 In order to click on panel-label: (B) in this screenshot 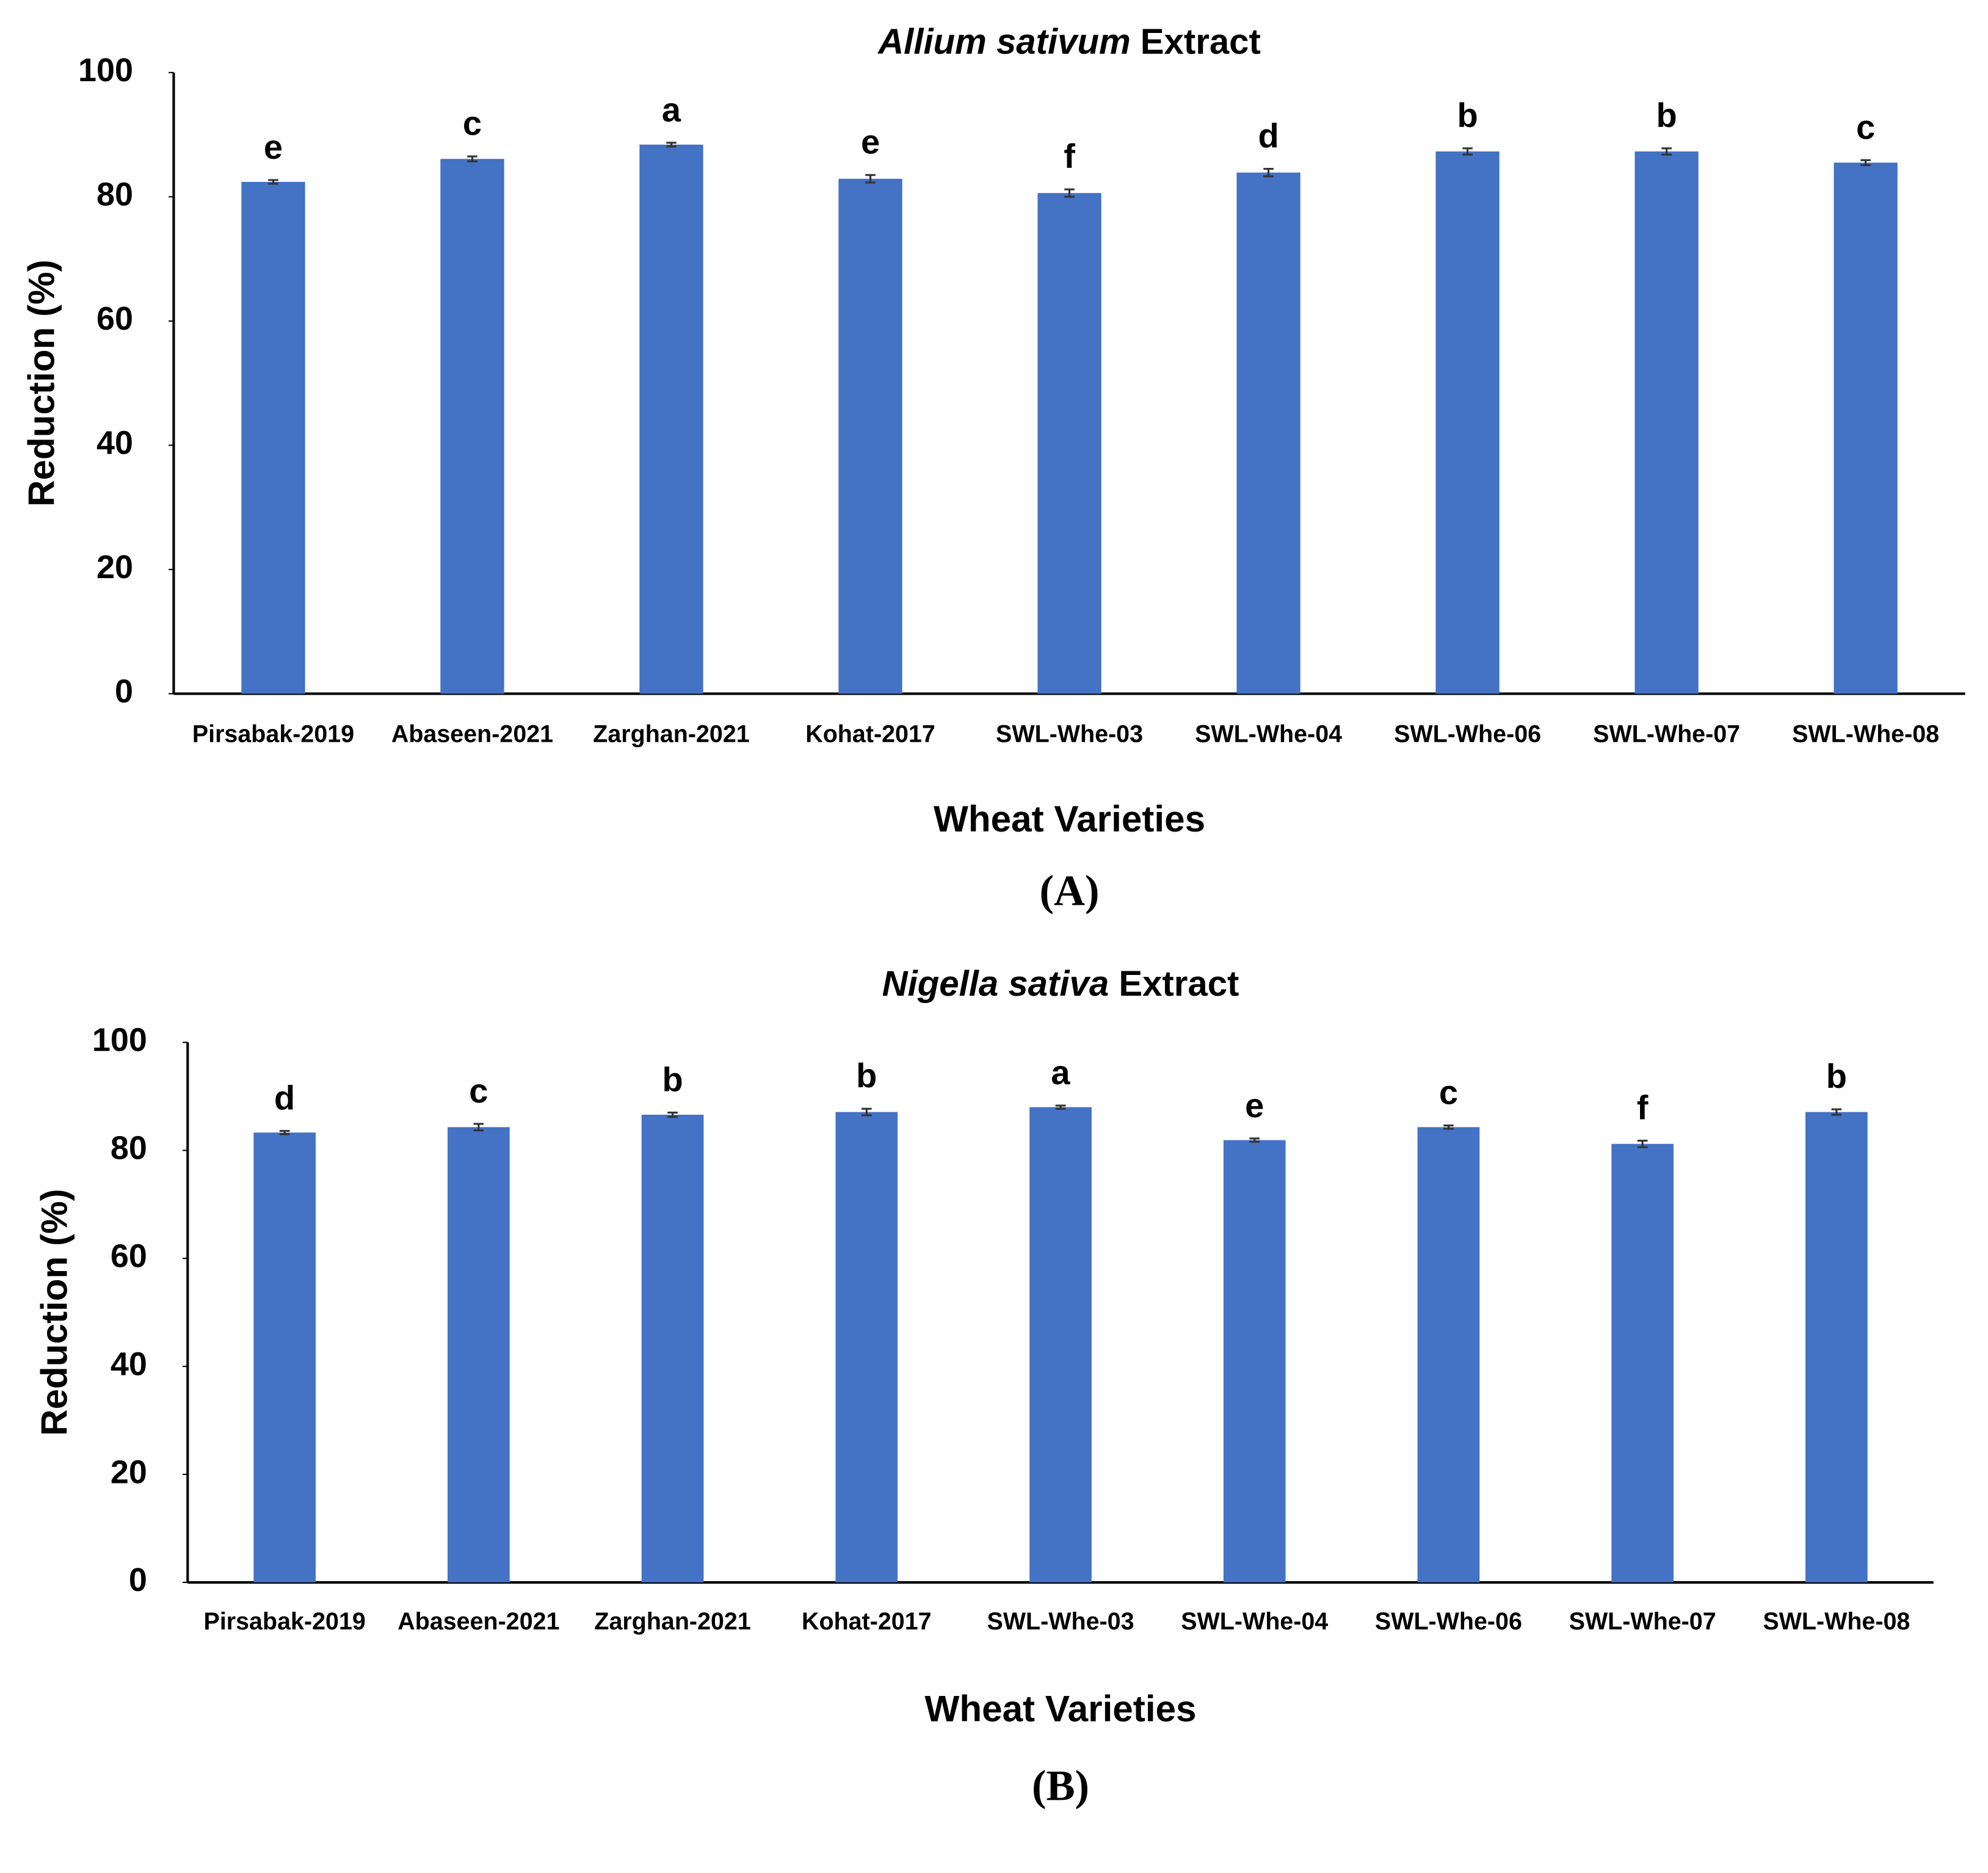, I will do `click(1060, 1787)`.